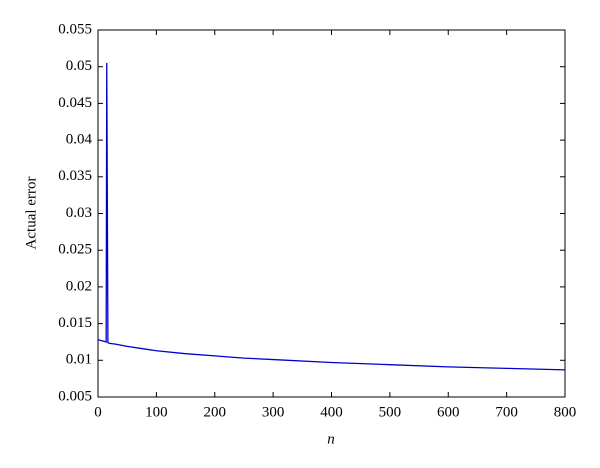 The width and height of the screenshot is (600, 468). I want to click on y-tick-label: 0.055, so click(75, 29).